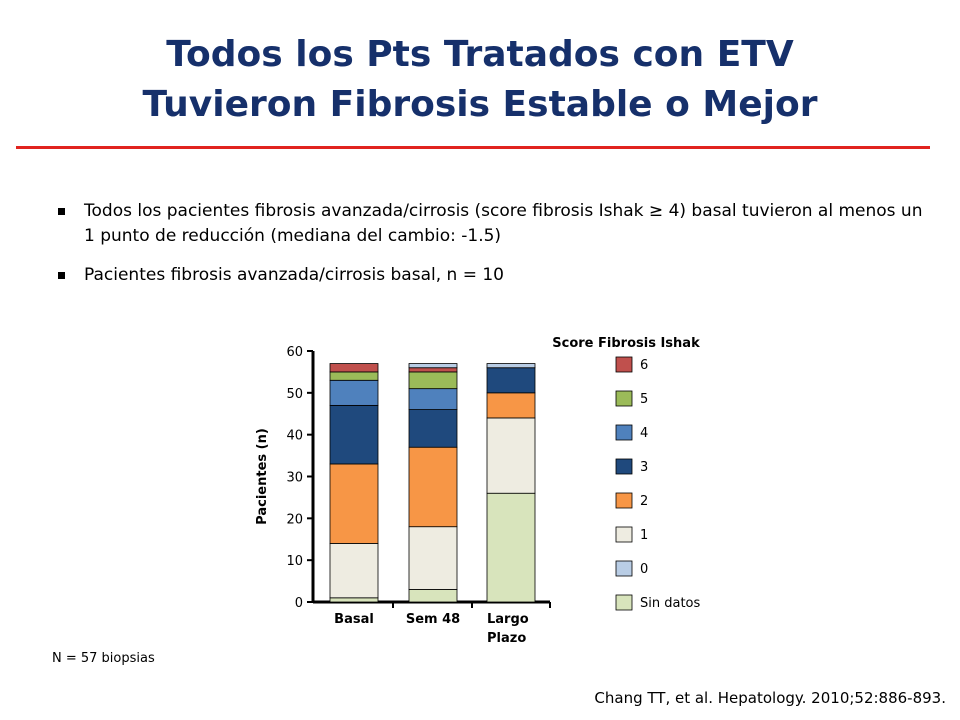 The width and height of the screenshot is (960, 720). What do you see at coordinates (644, 535) in the screenshot?
I see `legend-label: 1` at bounding box center [644, 535].